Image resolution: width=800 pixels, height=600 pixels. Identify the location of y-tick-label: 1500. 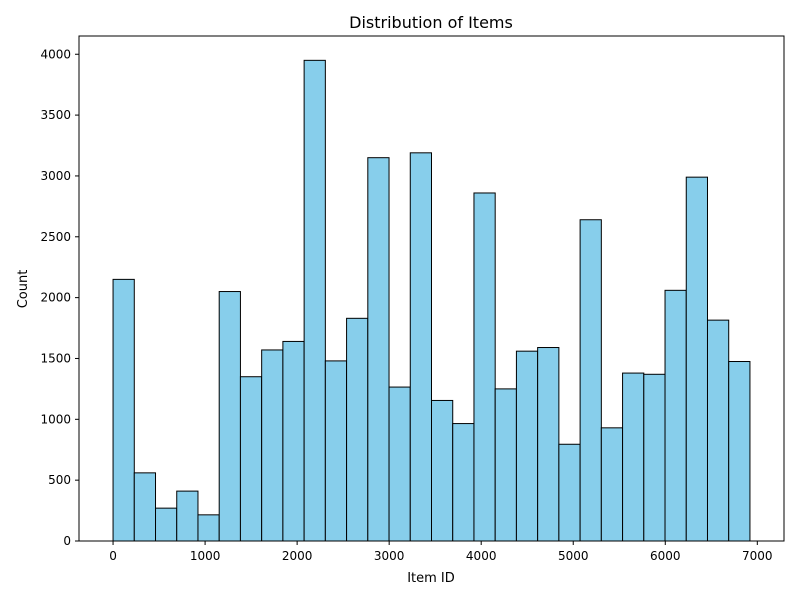
(55, 358).